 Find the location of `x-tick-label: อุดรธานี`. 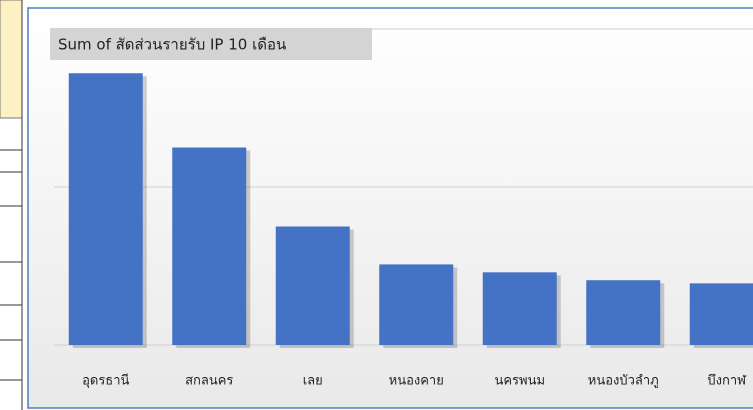

x-tick-label: อุดรธานี is located at coordinates (105, 381).